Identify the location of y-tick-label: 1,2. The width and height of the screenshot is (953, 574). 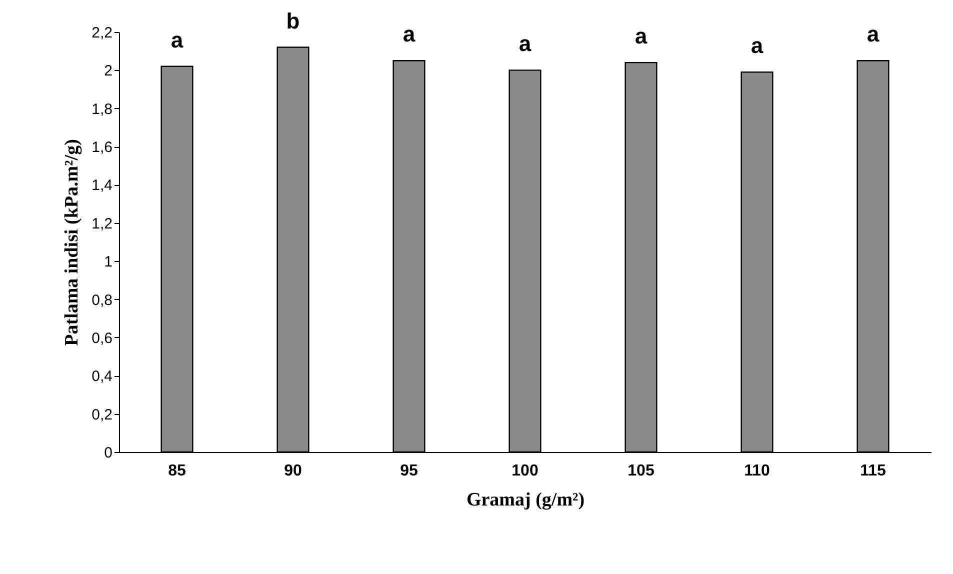
(102, 223).